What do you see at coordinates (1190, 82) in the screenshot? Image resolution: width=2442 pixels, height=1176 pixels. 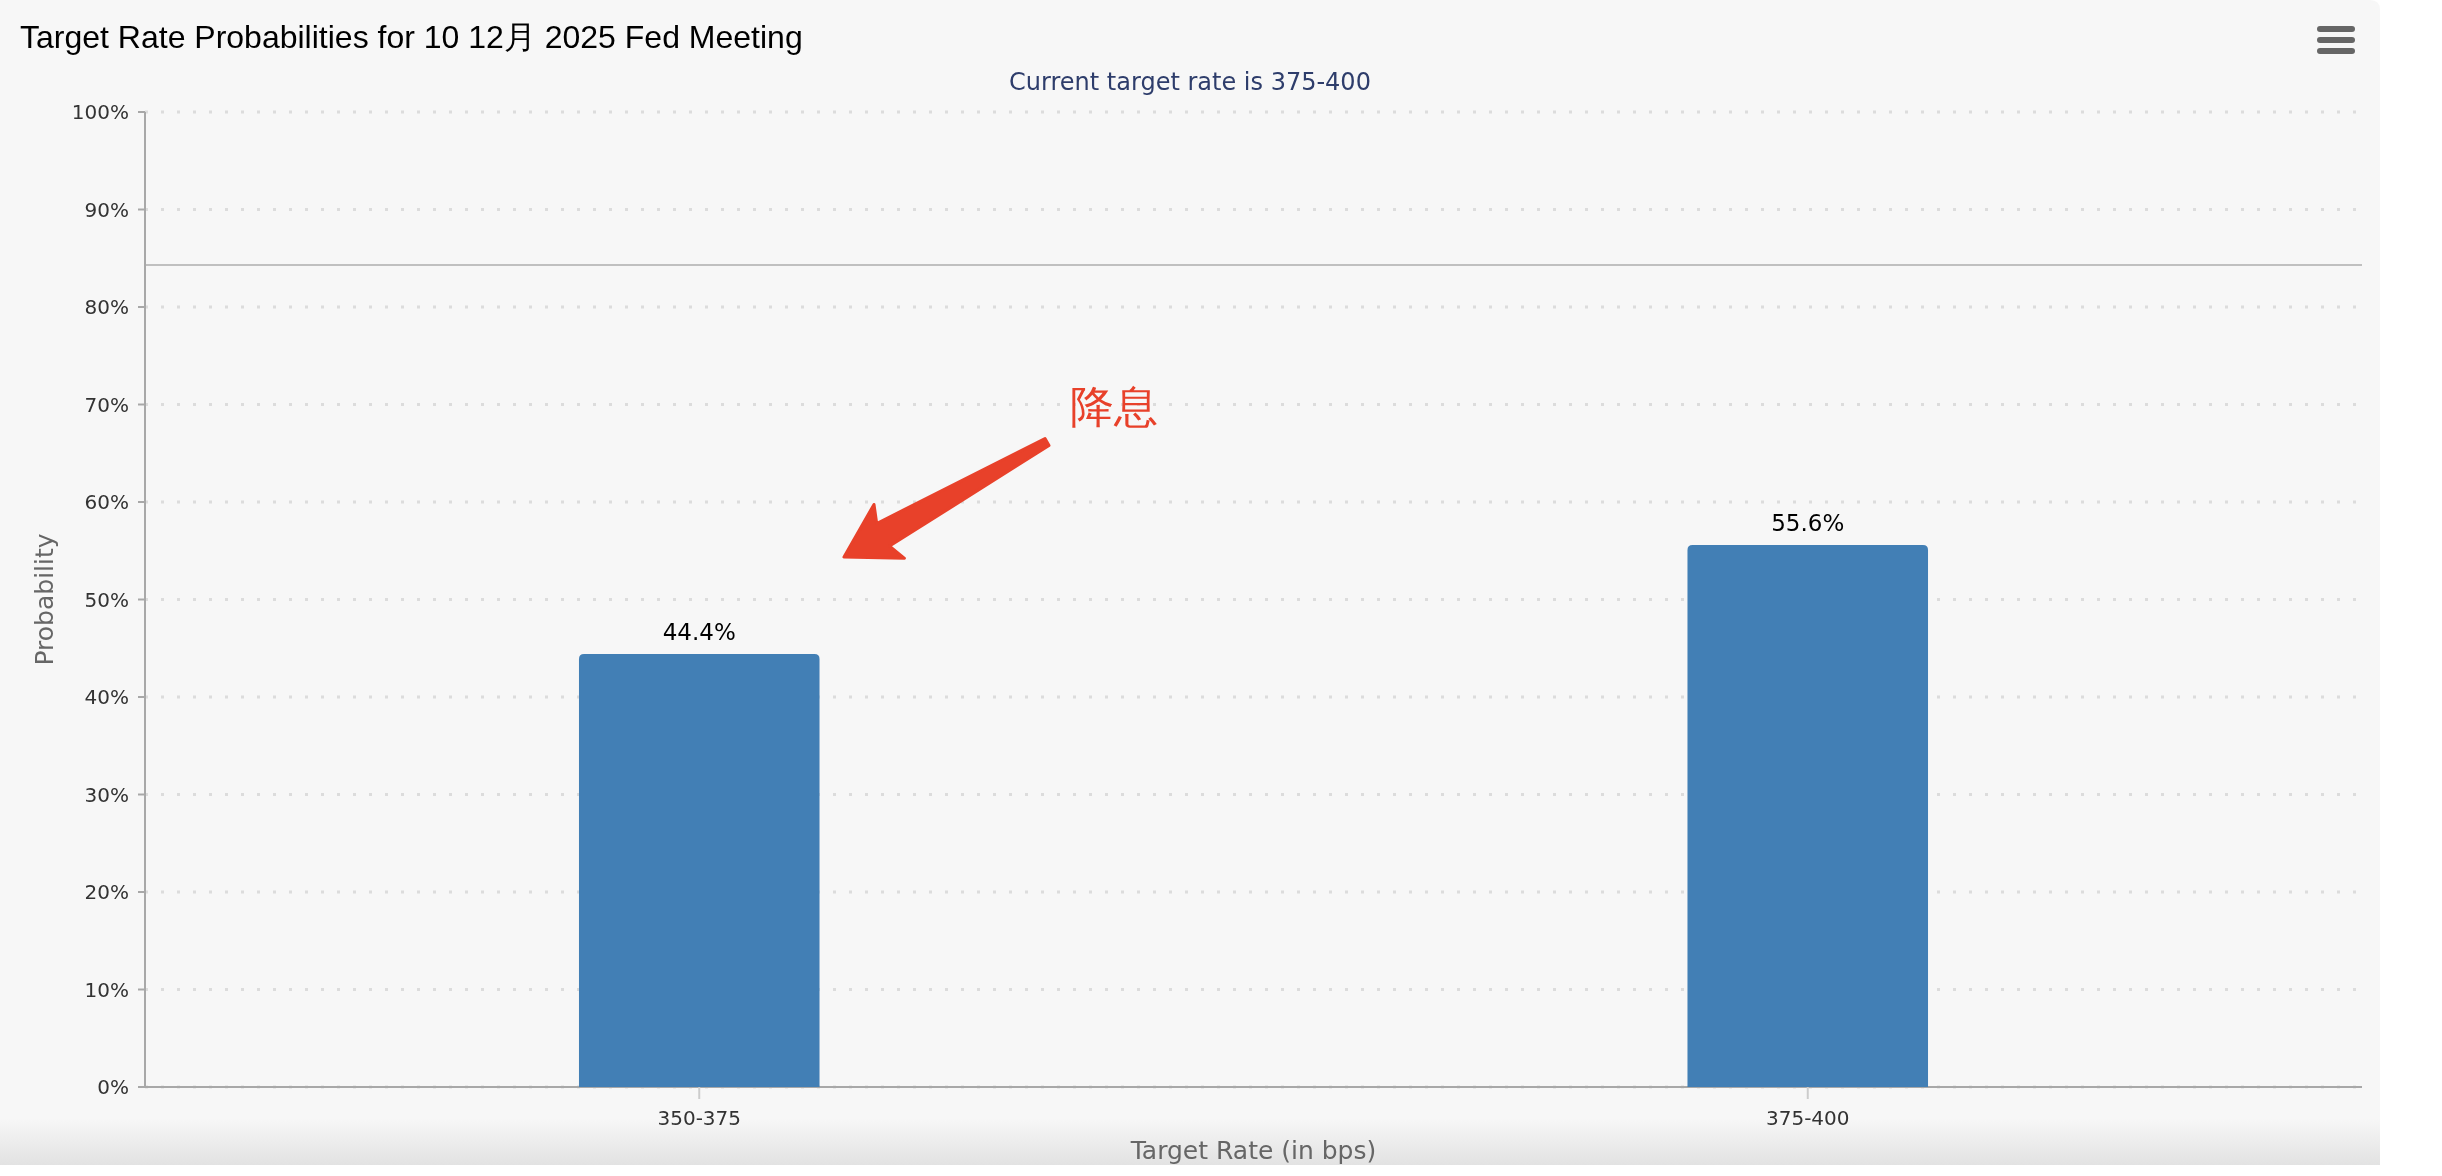 I see `subtitle: Current target rate is 375-400` at bounding box center [1190, 82].